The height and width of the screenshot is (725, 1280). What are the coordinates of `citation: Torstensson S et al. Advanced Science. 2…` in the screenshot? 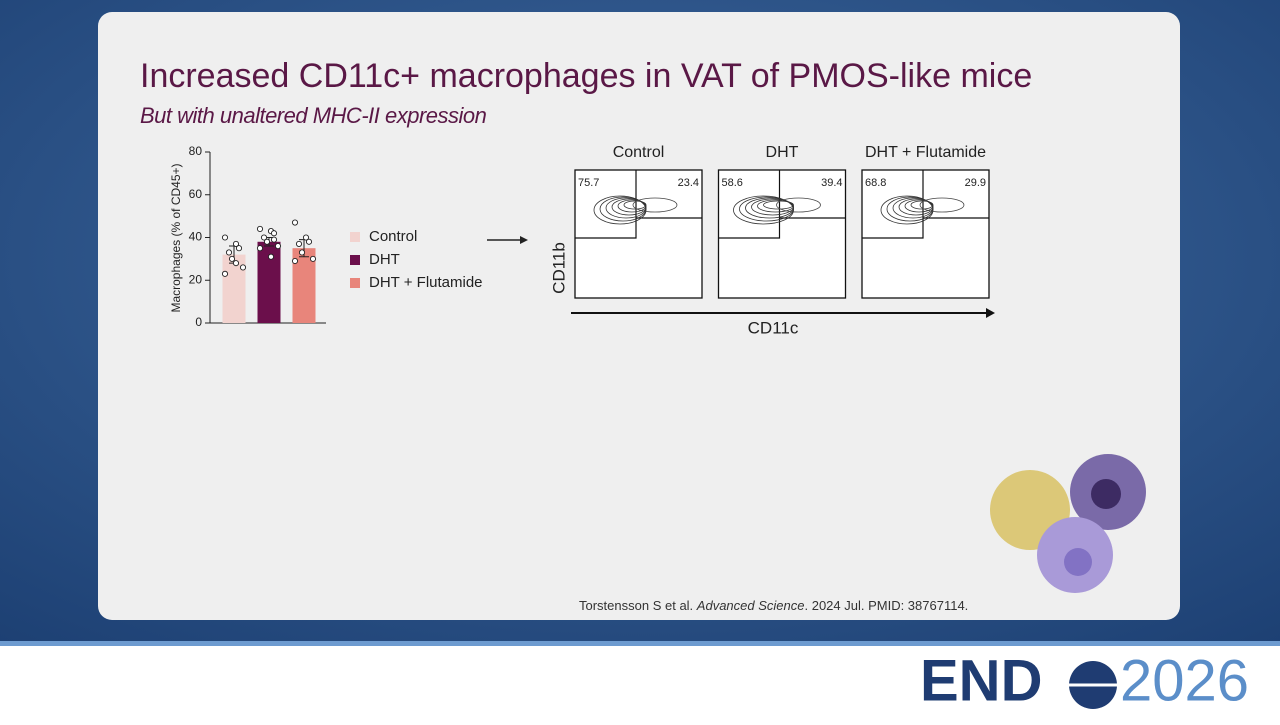 It's located at (773, 605).